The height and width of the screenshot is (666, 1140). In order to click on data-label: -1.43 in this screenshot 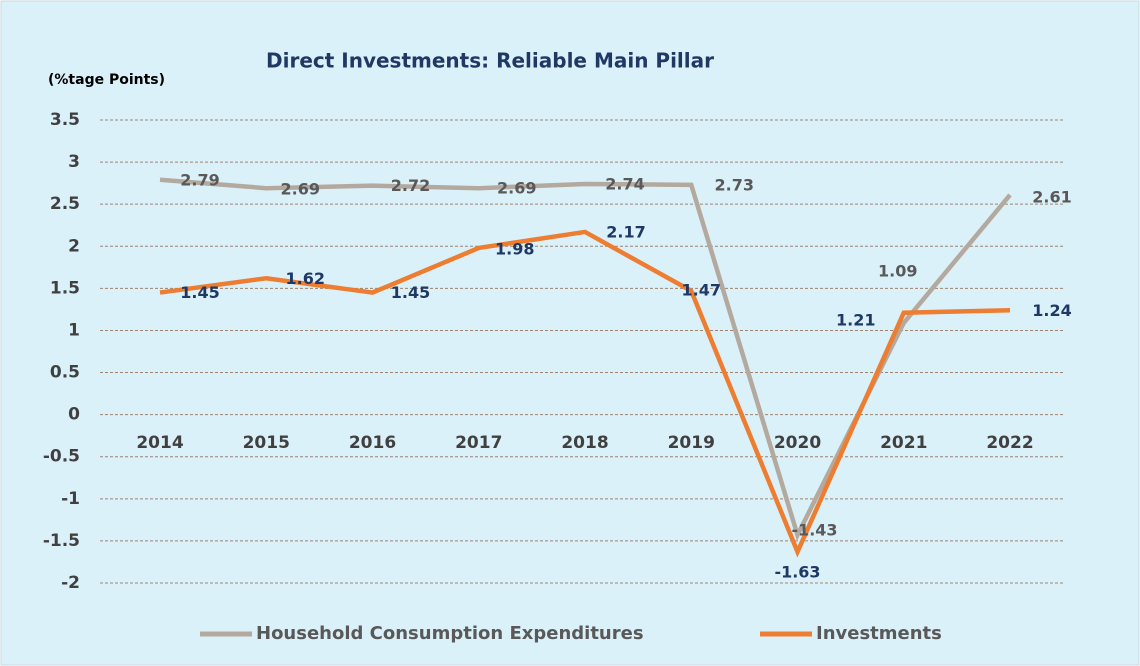, I will do `click(814, 530)`.